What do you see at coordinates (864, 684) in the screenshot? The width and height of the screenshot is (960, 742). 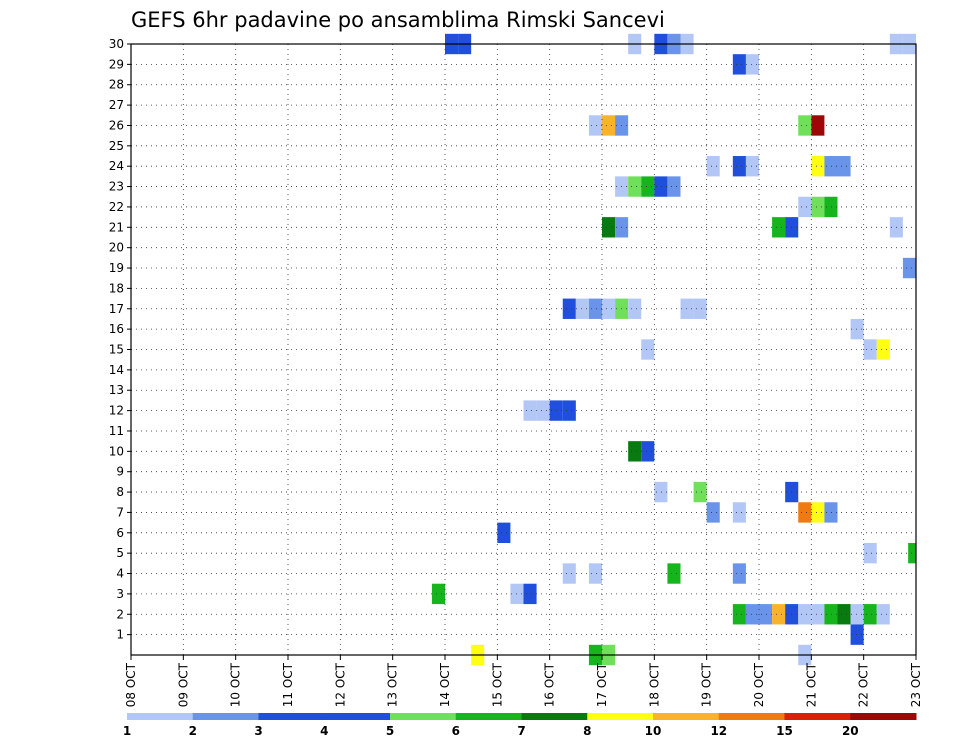 I see `x-tick-label: 22 OCT` at bounding box center [864, 684].